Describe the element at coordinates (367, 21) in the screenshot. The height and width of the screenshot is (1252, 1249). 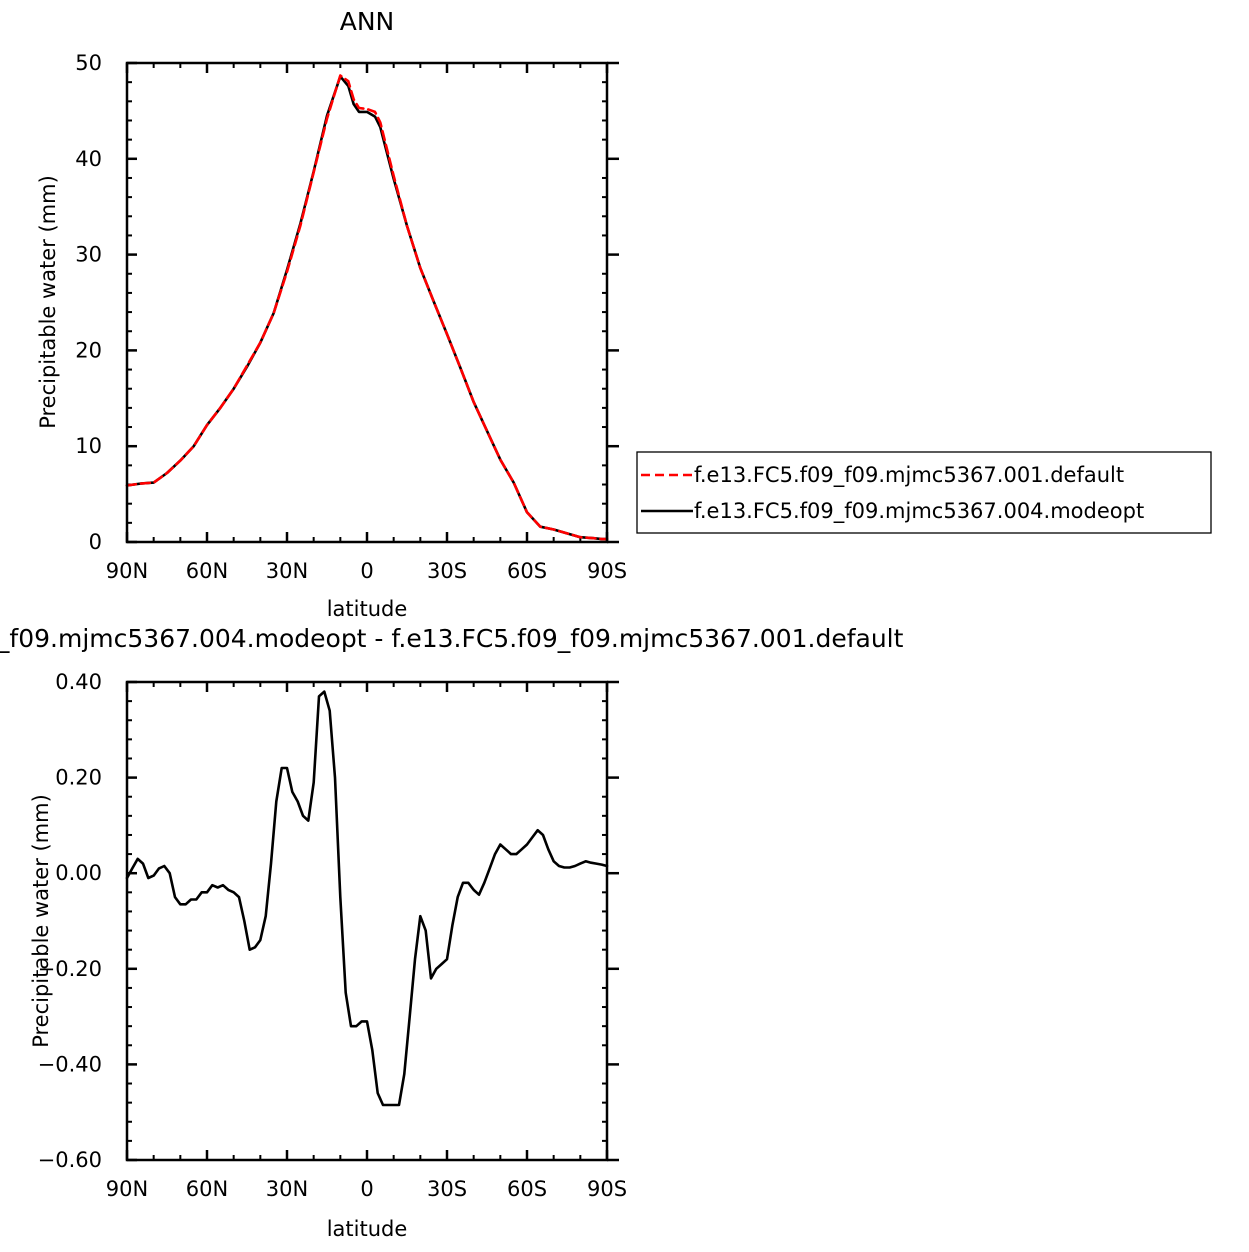
I see `top-plot-title: ANN` at that location.